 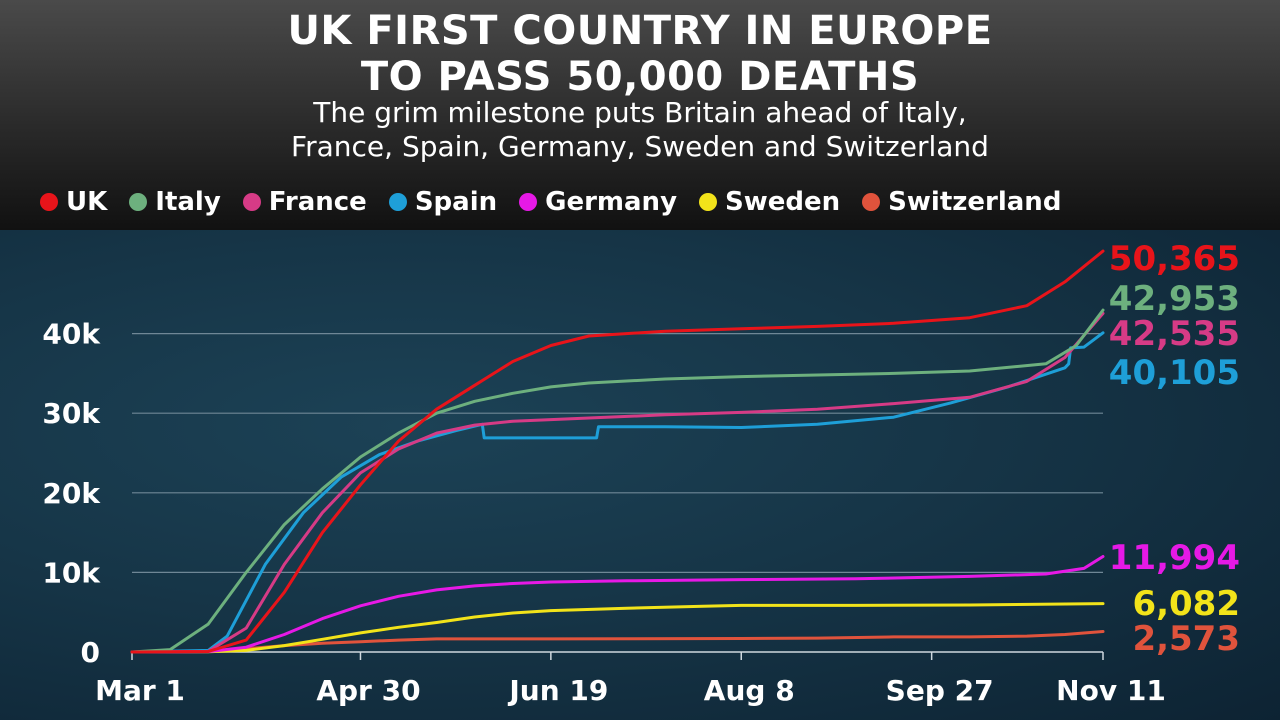 What do you see at coordinates (557, 690) in the screenshot?
I see `x-tick-label: Jun 19` at bounding box center [557, 690].